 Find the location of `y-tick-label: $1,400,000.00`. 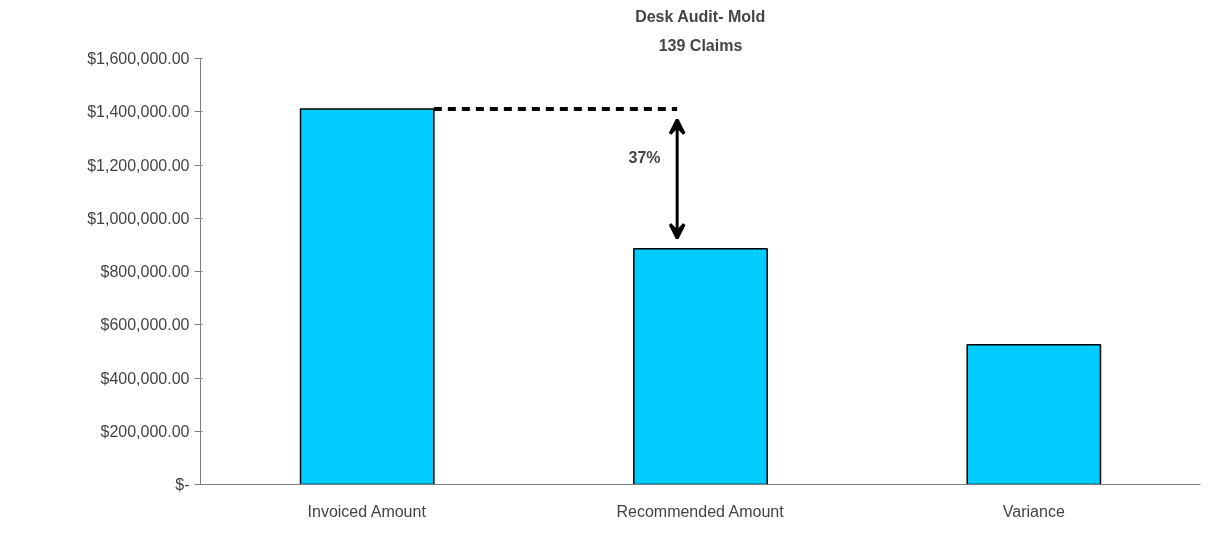

y-tick-label: $1,400,000.00 is located at coordinates (138, 112).